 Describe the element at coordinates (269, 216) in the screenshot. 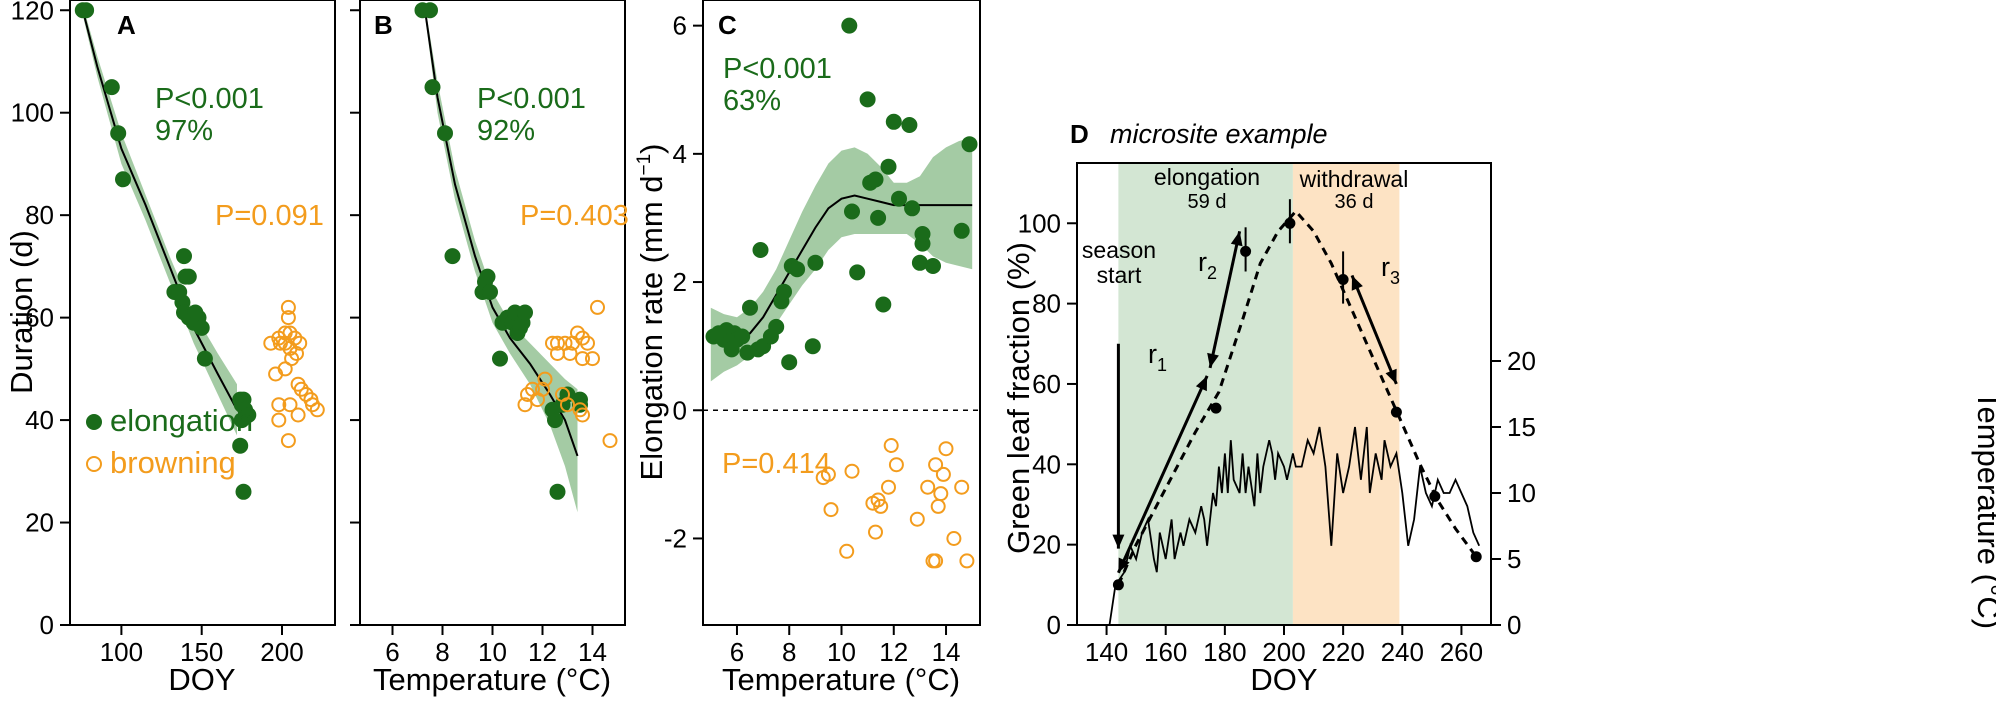

I see `panel-a-stat-brown-p: P=0.091` at that location.